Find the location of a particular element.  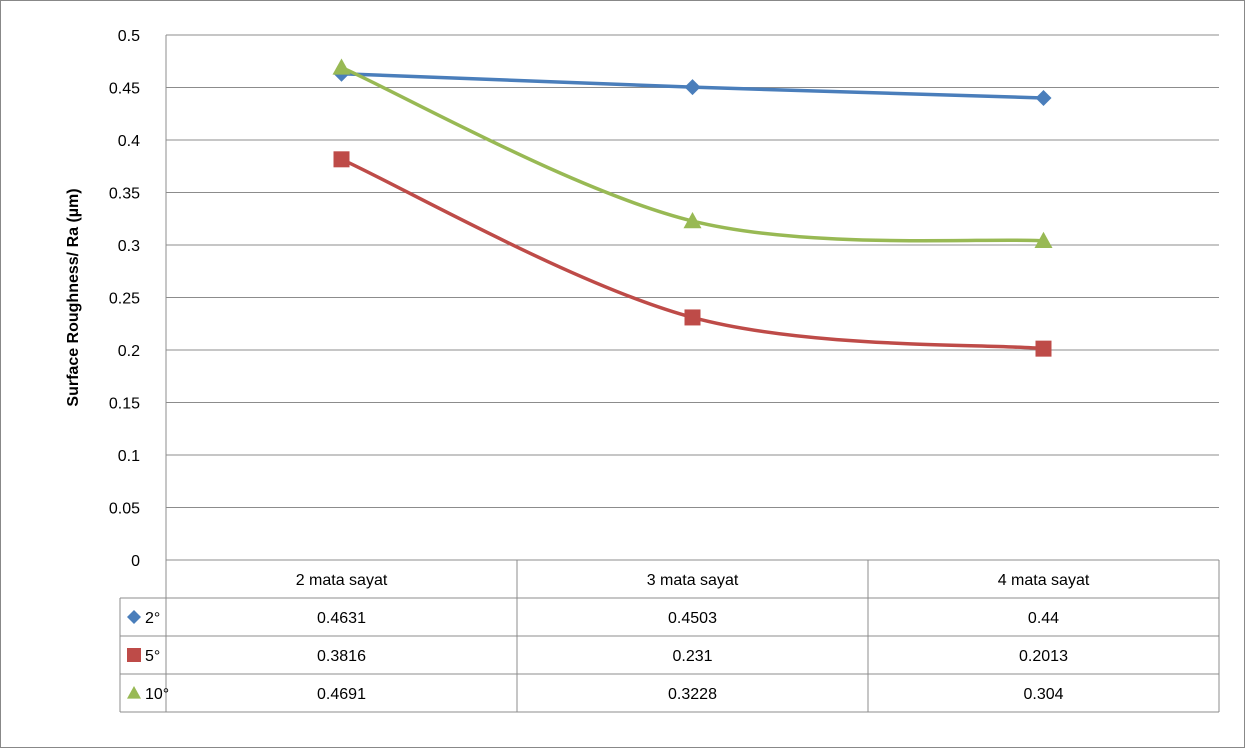

data-value-label: 0.304 is located at coordinates (1043, 694).